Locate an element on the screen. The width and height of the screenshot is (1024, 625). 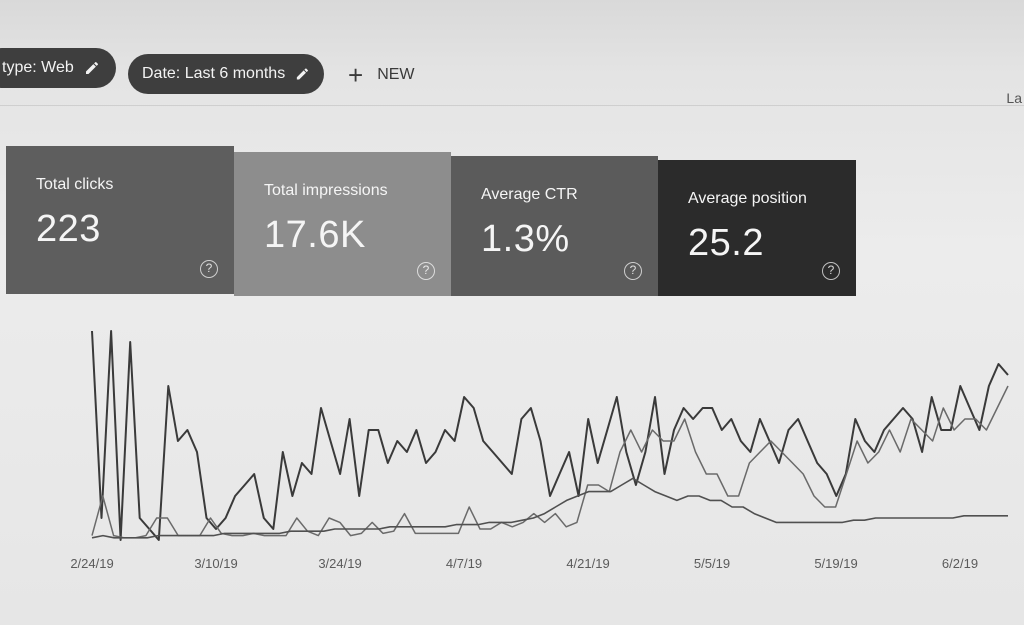
new-filter-button: + NEW is located at coordinates (381, 75).